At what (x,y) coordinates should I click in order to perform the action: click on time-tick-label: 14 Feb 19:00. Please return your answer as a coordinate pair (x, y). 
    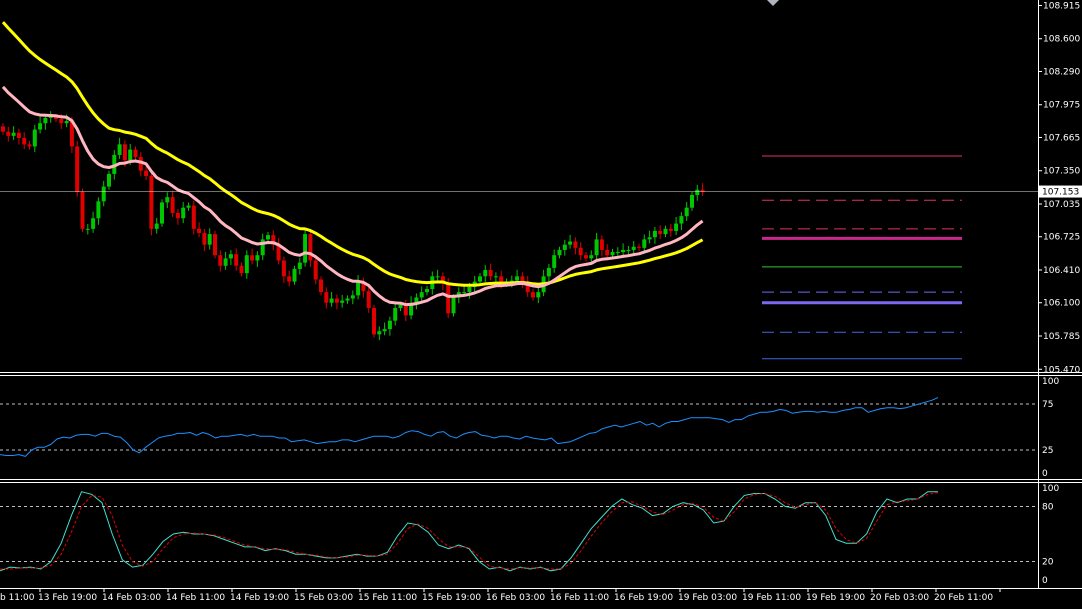
    Looking at the image, I should click on (259, 598).